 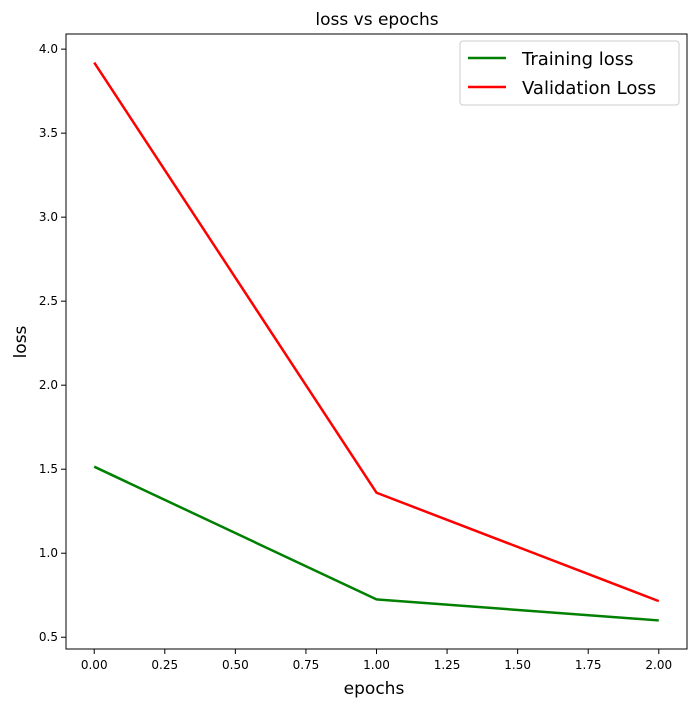 I want to click on x-tick-label: 0.00, so click(x=94, y=665).